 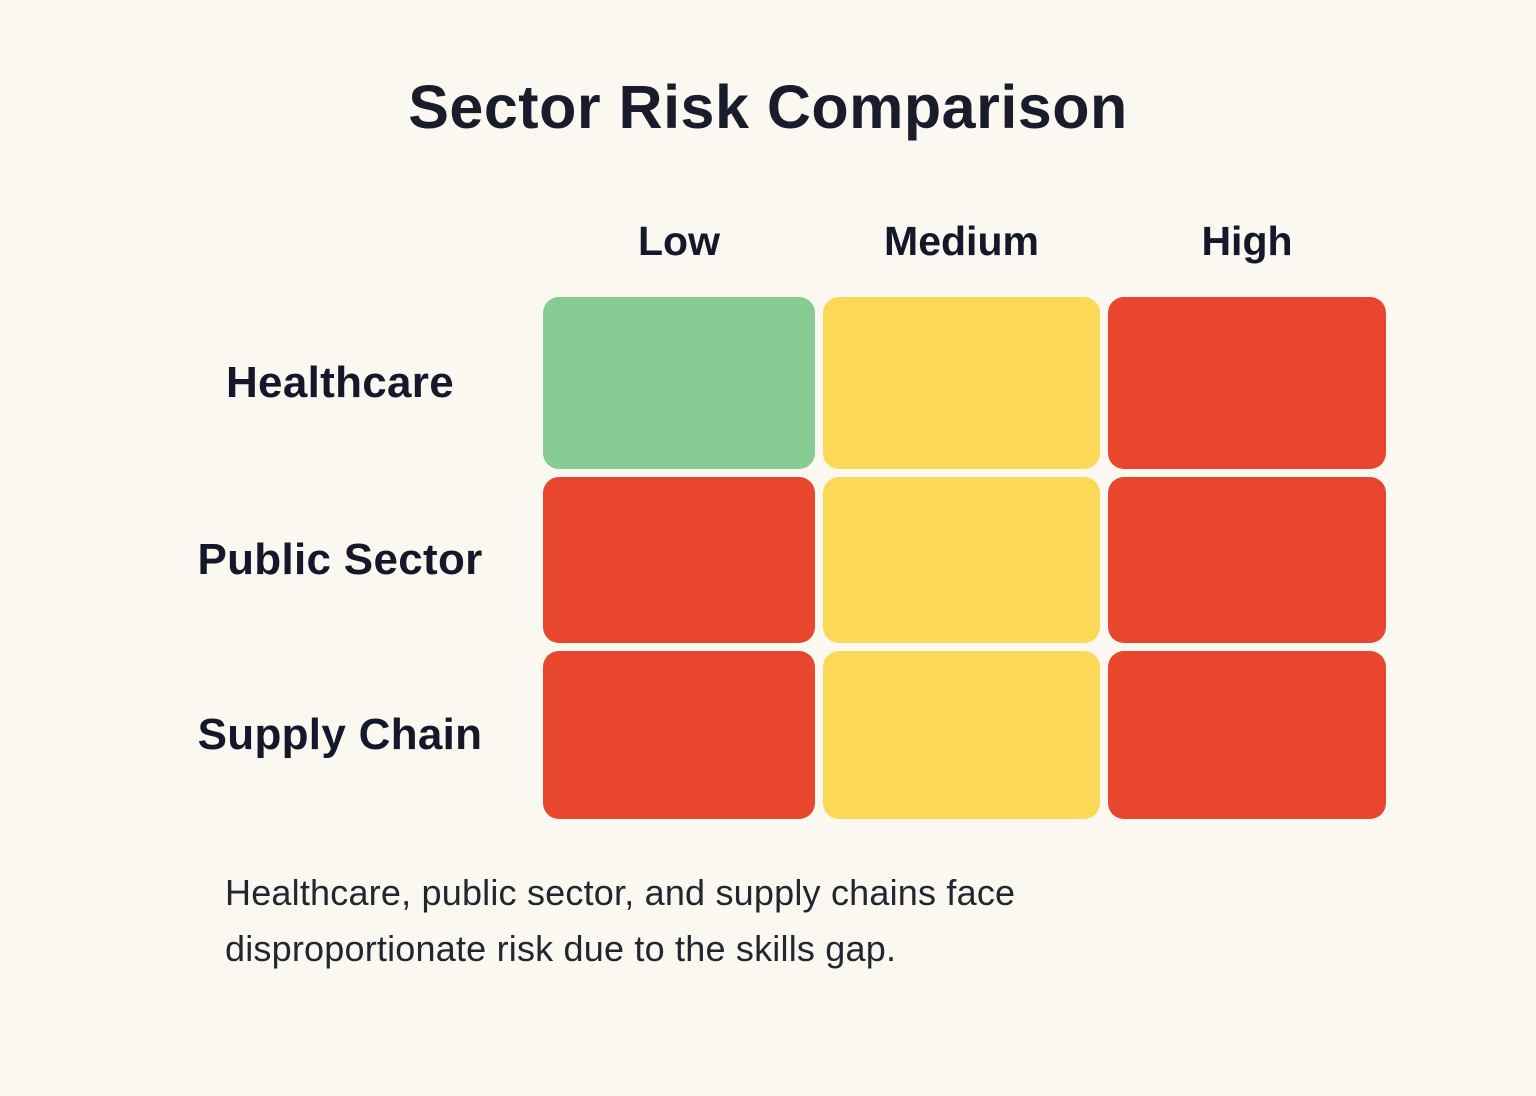 What do you see at coordinates (1247, 241) in the screenshot?
I see `column-header-high: High` at bounding box center [1247, 241].